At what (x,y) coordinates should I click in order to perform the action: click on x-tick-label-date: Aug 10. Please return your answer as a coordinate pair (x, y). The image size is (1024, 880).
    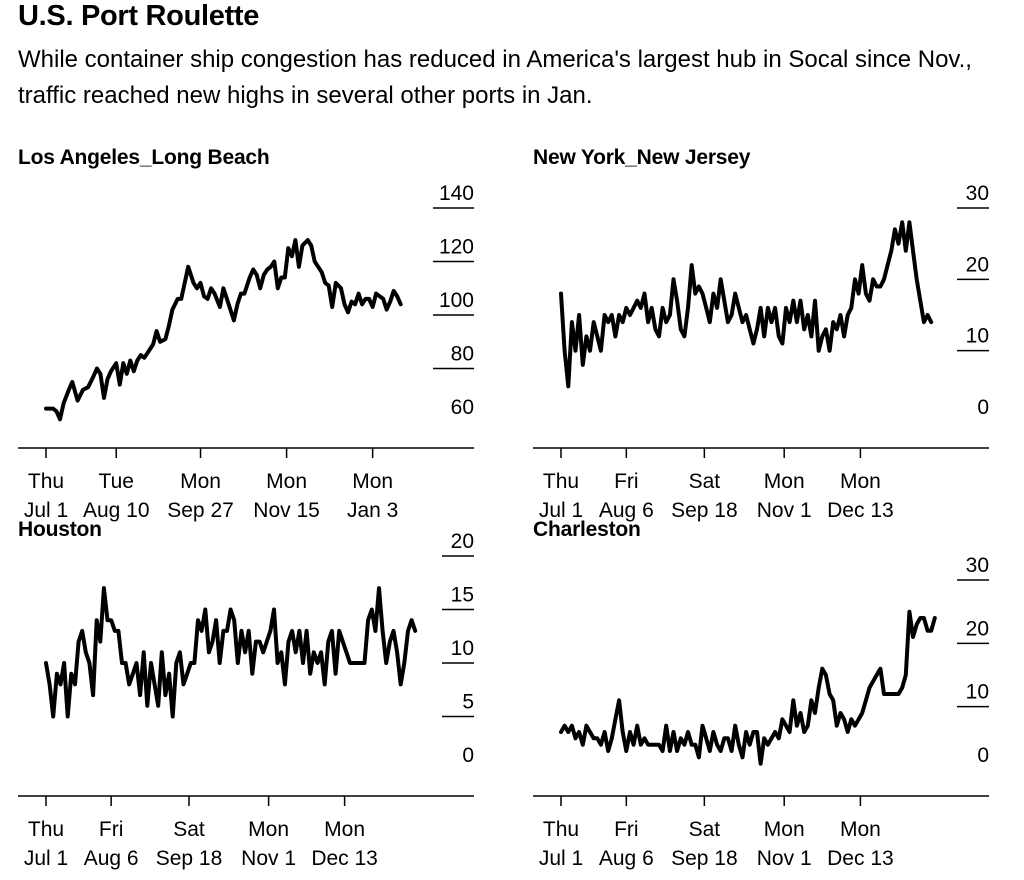
    Looking at the image, I should click on (116, 510).